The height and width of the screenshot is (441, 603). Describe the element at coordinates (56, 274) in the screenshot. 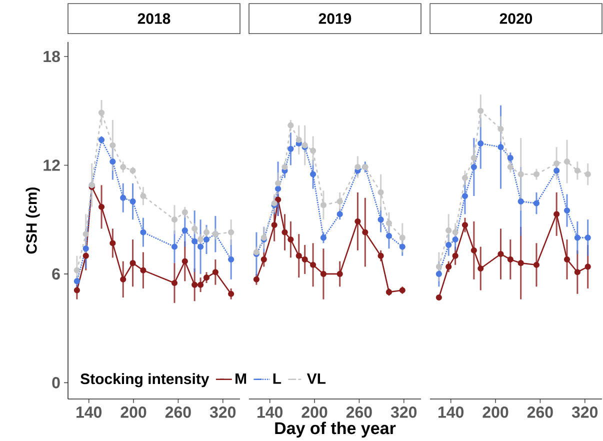

I see `y-tick-label: 6` at that location.